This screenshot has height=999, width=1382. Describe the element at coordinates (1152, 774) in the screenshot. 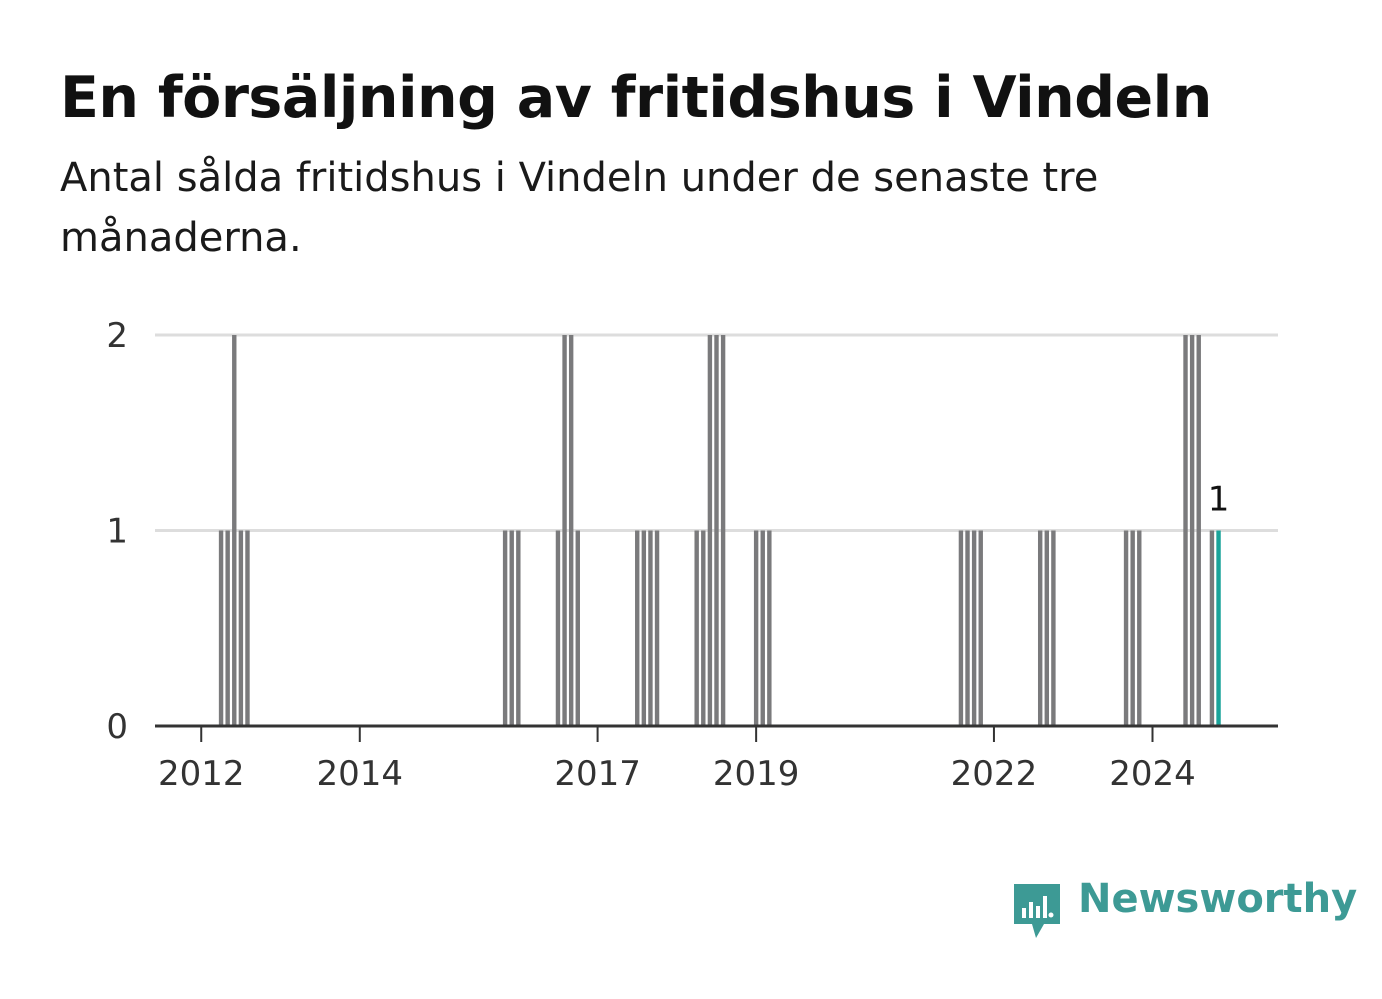

I see `x-tick-label: 2024` at that location.